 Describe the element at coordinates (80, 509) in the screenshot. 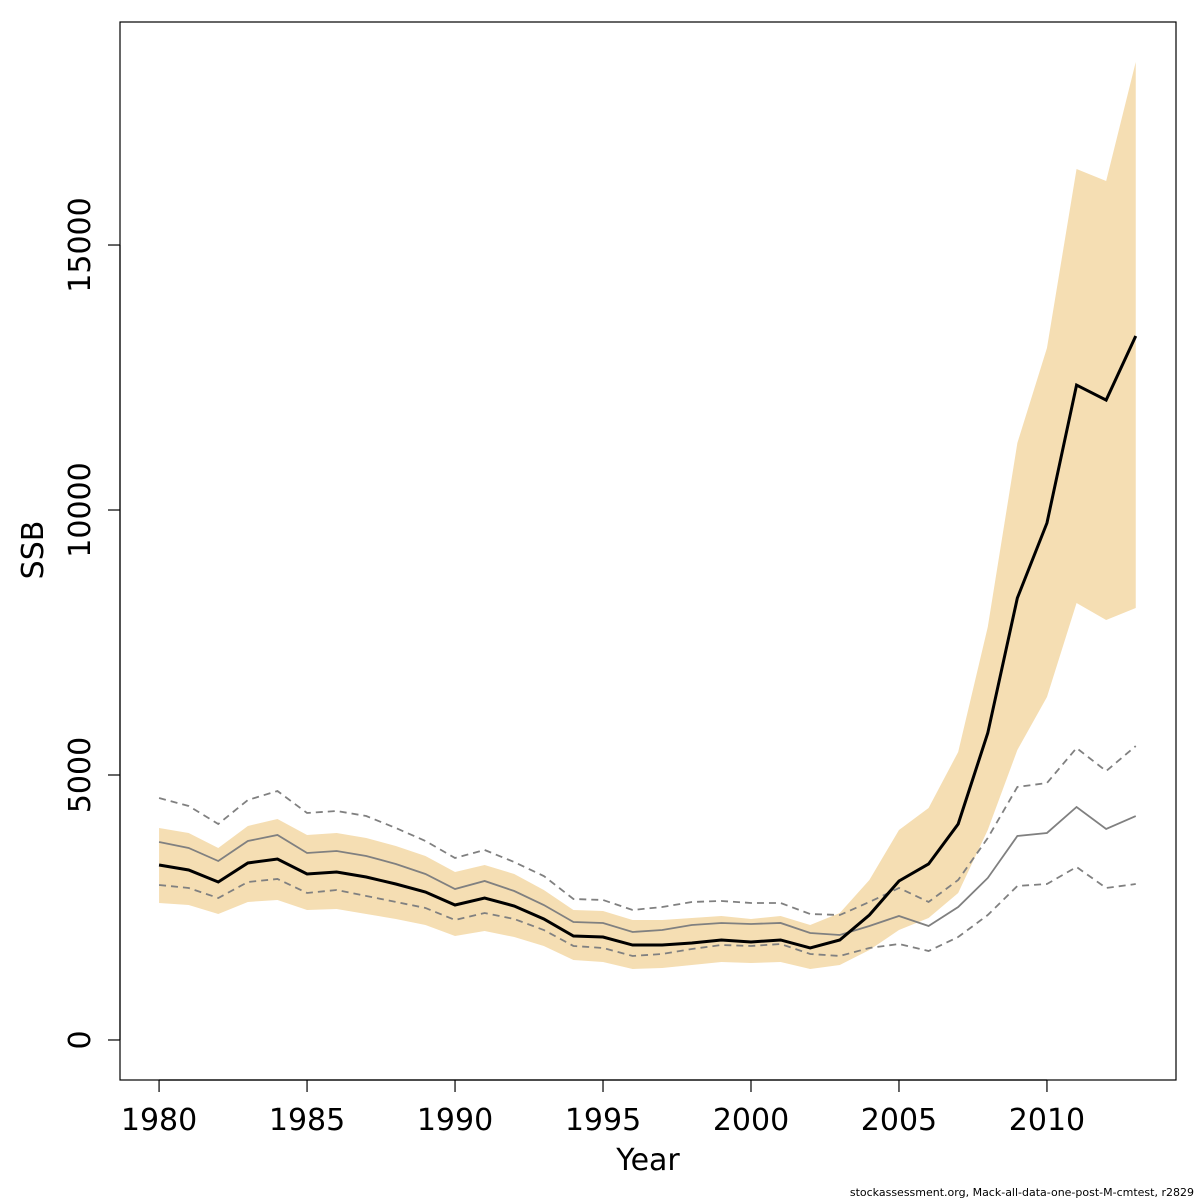

I see `y-tick-label: 10000` at that location.